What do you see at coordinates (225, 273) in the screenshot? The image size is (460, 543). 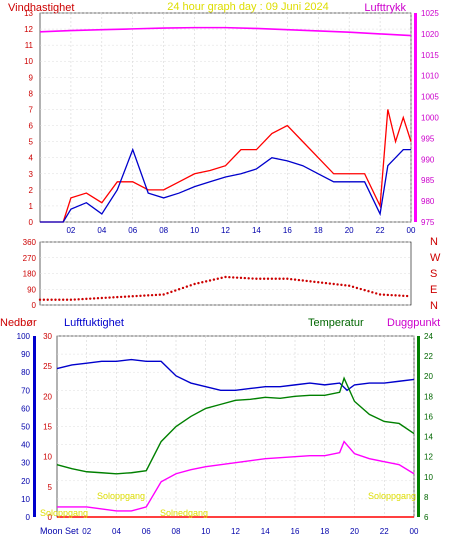 I see `direction-grid` at bounding box center [225, 273].